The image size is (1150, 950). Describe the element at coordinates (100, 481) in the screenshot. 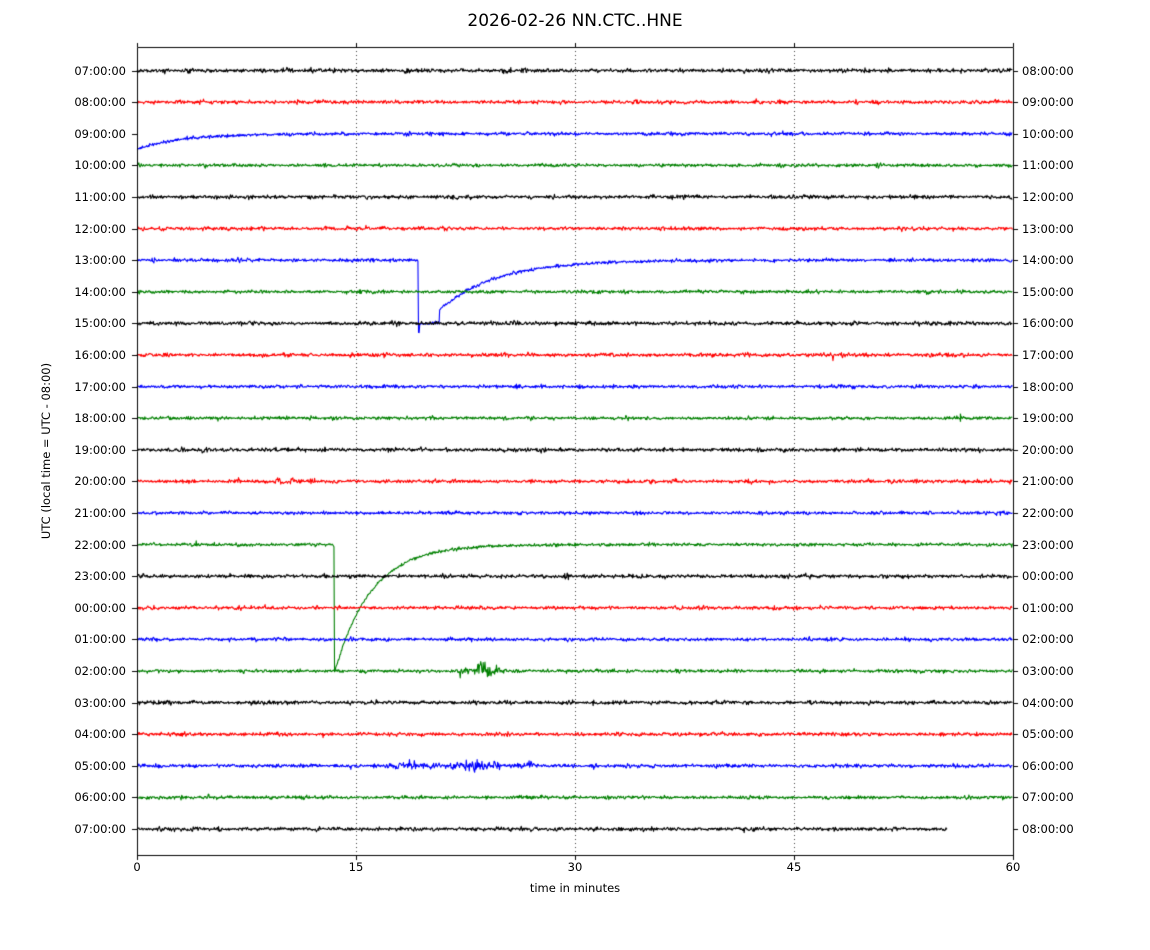

I see `left-tick-label: 20:00:00` at that location.